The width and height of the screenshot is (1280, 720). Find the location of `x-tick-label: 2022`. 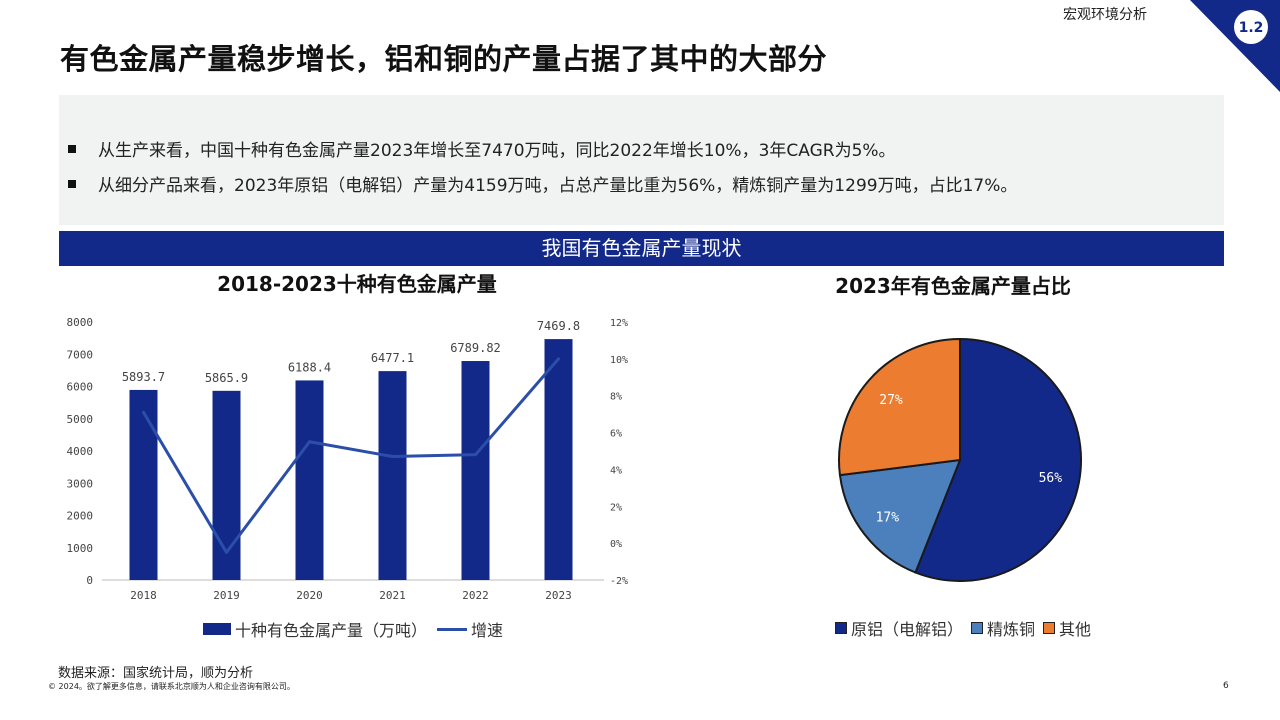

x-tick-label: 2022 is located at coordinates (475, 595).